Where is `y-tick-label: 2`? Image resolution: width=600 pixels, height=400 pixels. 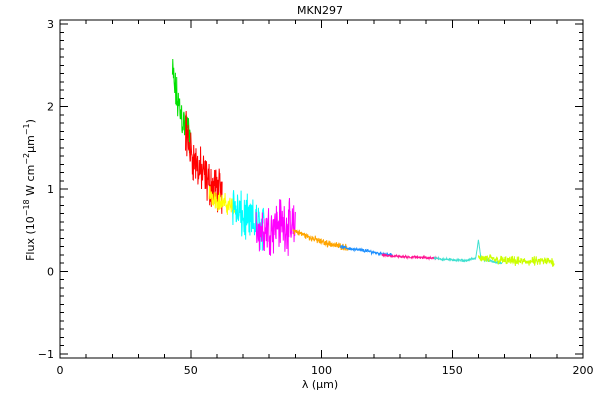
y-tick-label: 2 is located at coordinates (50, 107).